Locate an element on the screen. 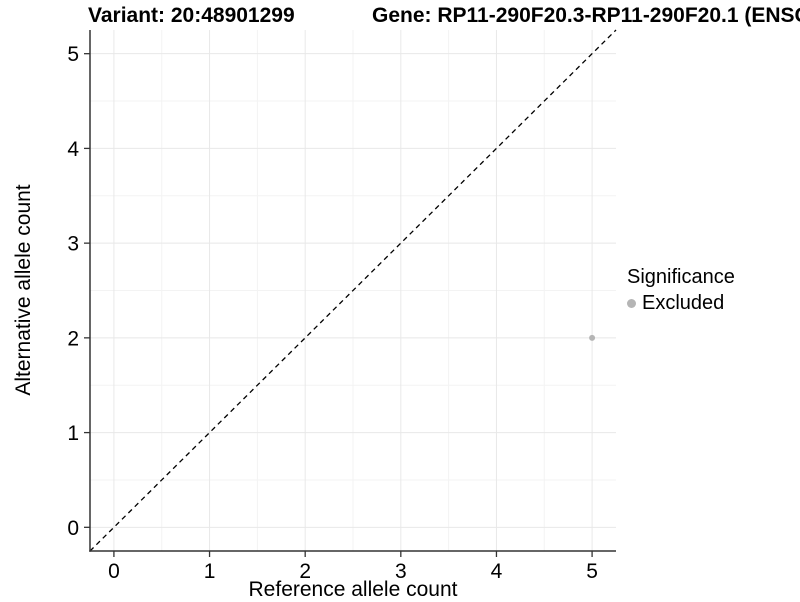  legend-item-excluded: Excluded is located at coordinates (681, 303).